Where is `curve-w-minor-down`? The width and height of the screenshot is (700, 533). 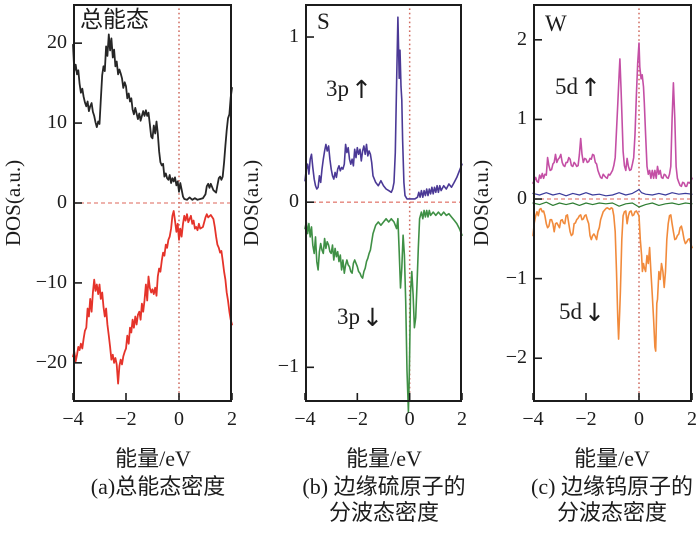 curve-w-minor-down is located at coordinates (612, 204).